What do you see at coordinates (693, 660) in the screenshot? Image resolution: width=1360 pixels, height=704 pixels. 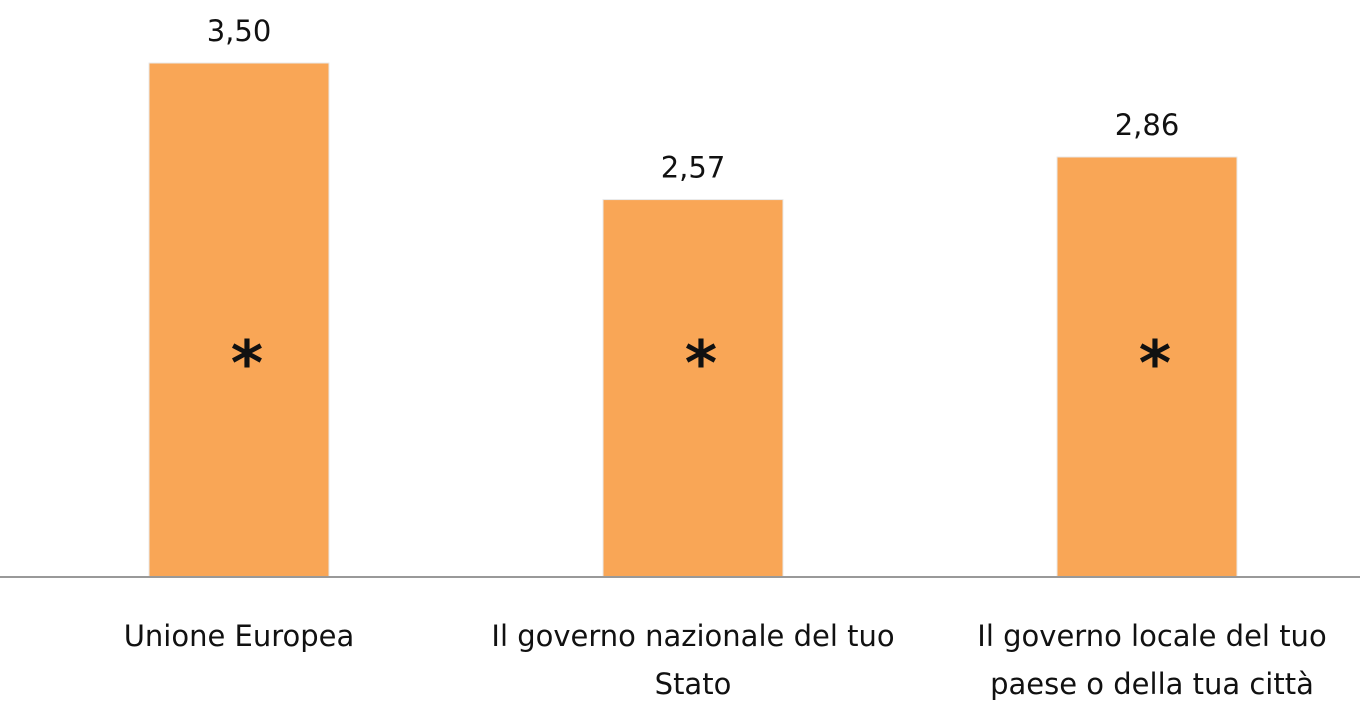 I see `x-tick-label: Il governo nazionale del tuo Stato` at bounding box center [693, 660].